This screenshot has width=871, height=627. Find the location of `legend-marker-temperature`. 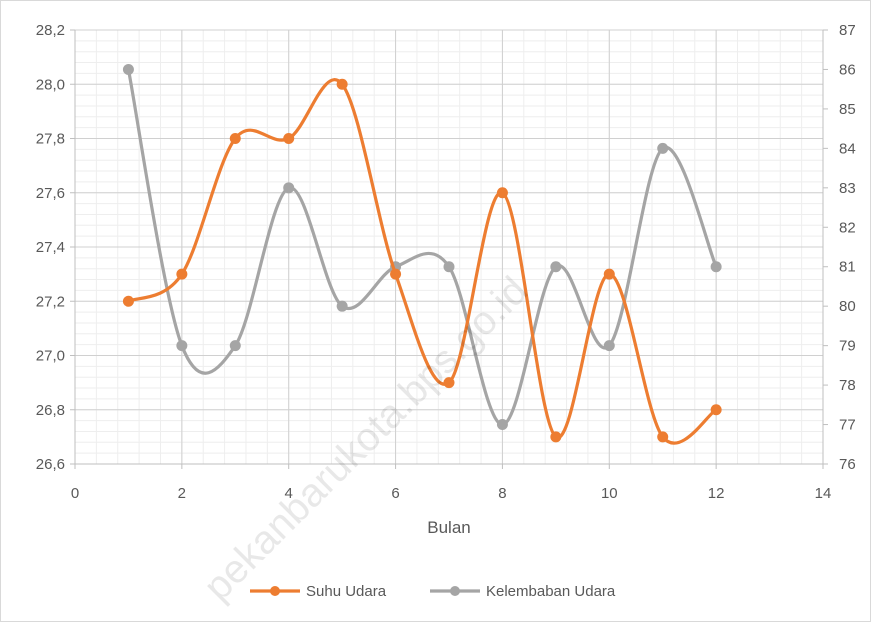

legend-marker-temperature is located at coordinates (275, 591).